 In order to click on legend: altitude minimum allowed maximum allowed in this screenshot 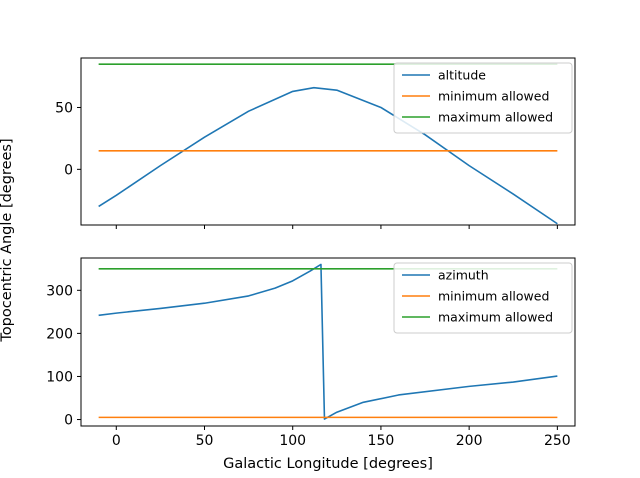, I will do `click(483, 98)`.